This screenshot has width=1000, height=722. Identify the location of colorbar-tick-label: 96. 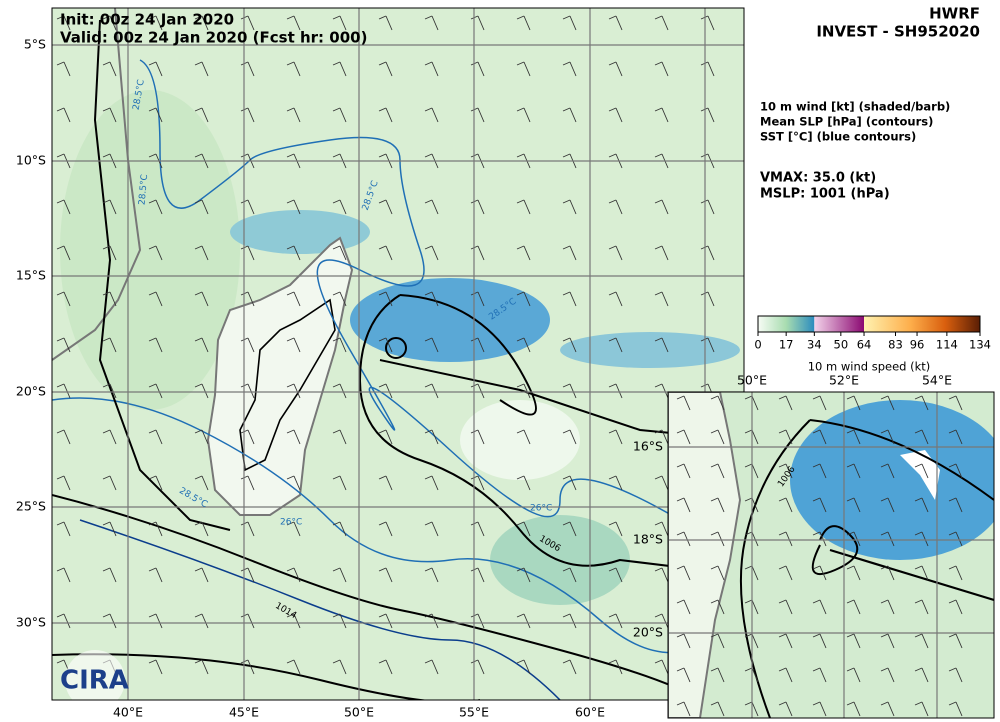
(917, 345).